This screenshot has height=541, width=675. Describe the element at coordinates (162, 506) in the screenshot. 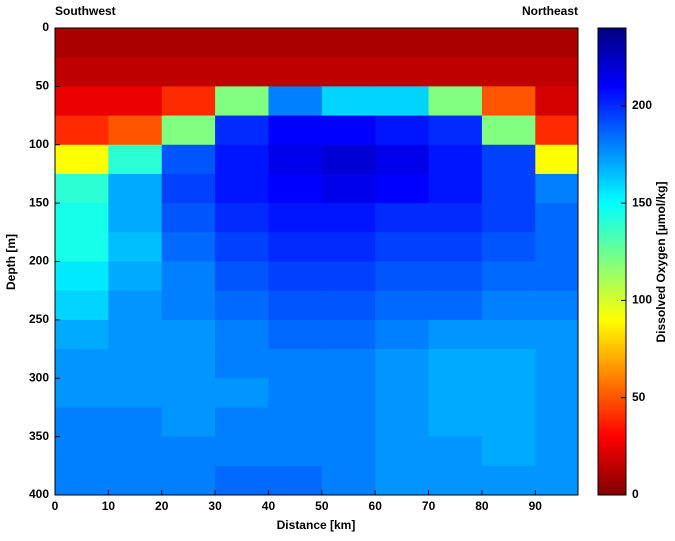

I see `x-tick-label: 20` at that location.